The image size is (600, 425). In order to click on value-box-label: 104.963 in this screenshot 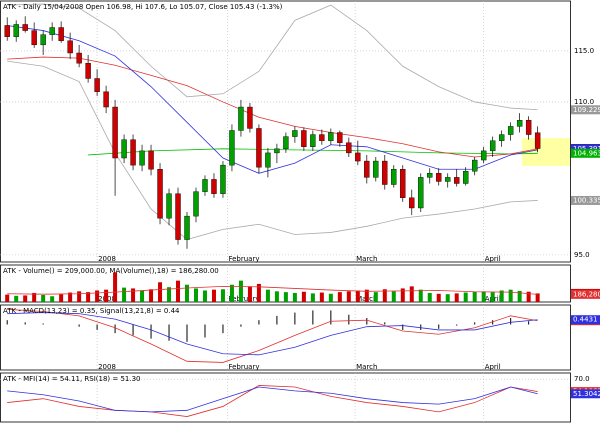, I will do `click(586, 153)`.